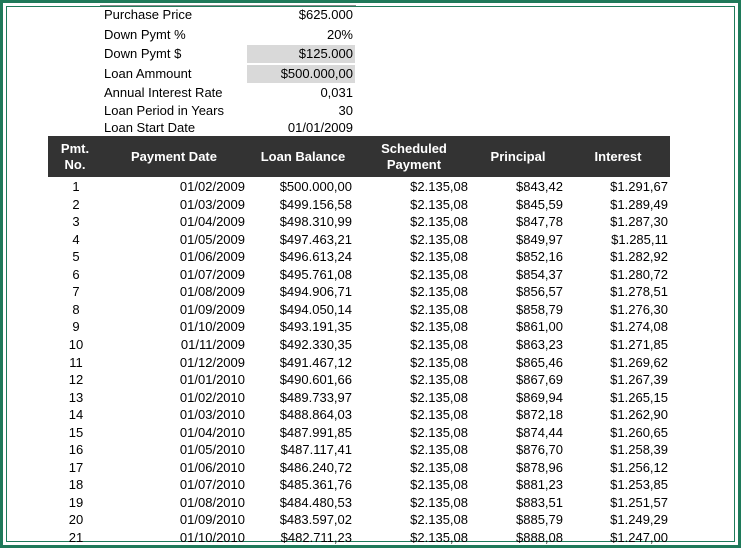 This screenshot has height=548, width=741. Describe the element at coordinates (76, 204) in the screenshot. I see `pmt-no-cell: 2` at that location.